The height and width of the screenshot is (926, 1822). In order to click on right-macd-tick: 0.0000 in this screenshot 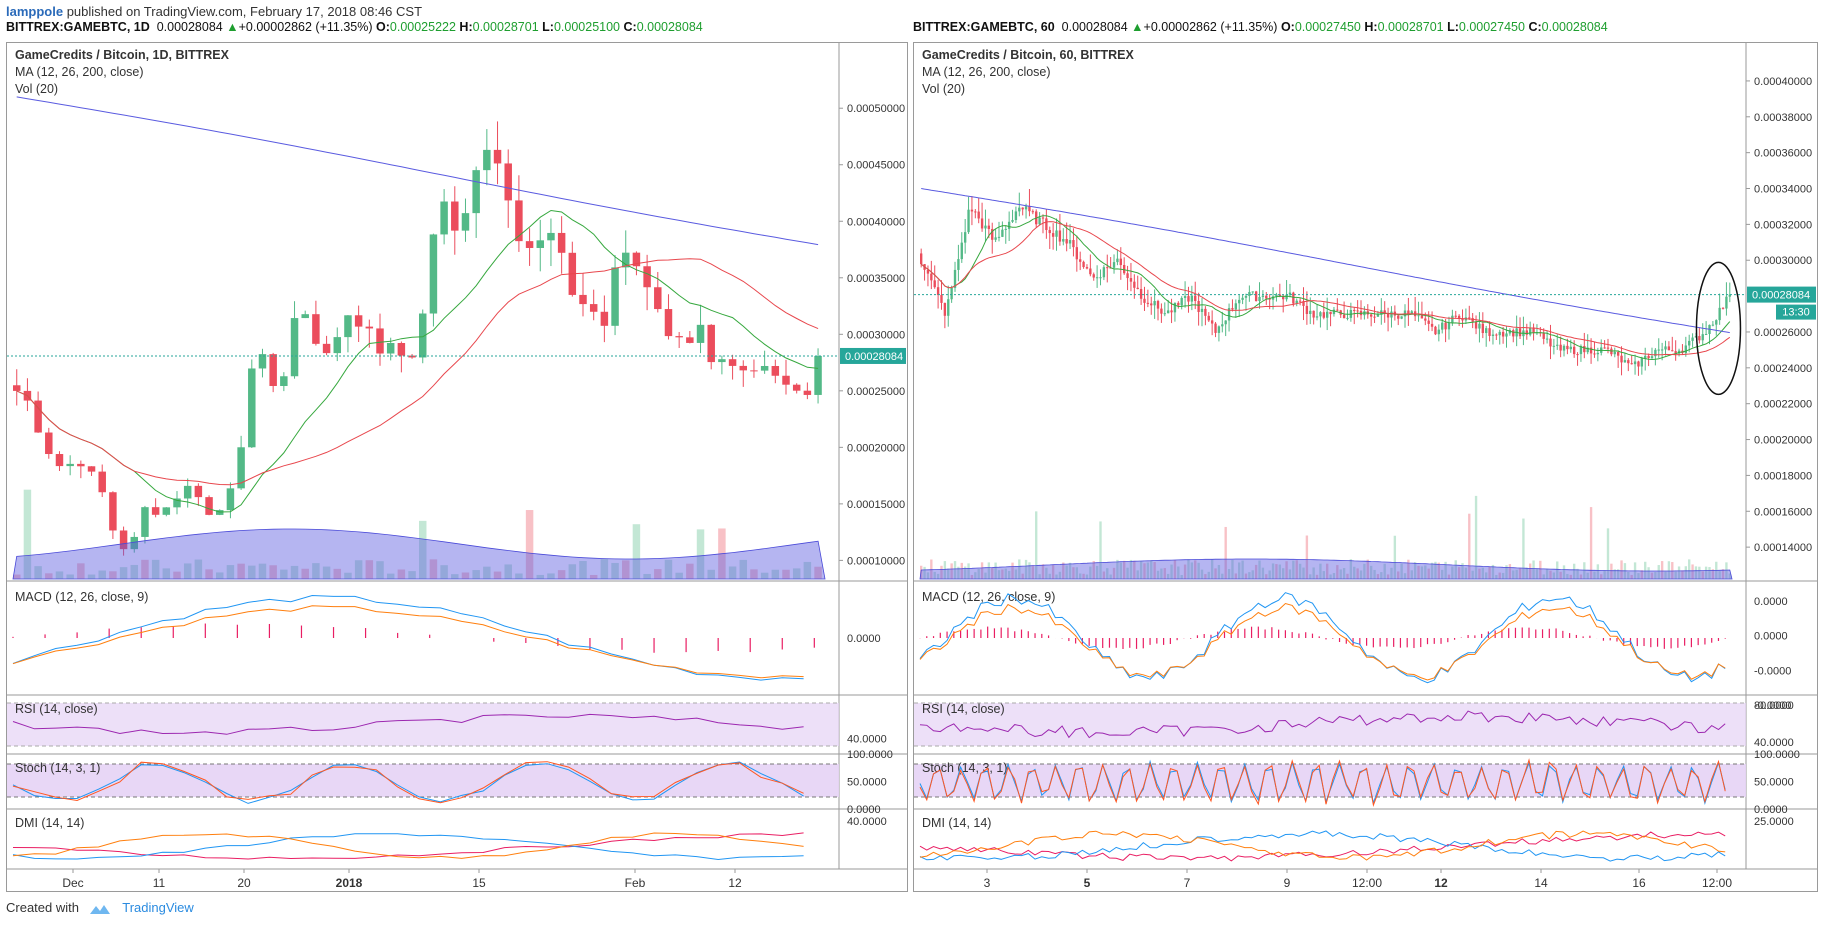, I will do `click(1771, 637)`.